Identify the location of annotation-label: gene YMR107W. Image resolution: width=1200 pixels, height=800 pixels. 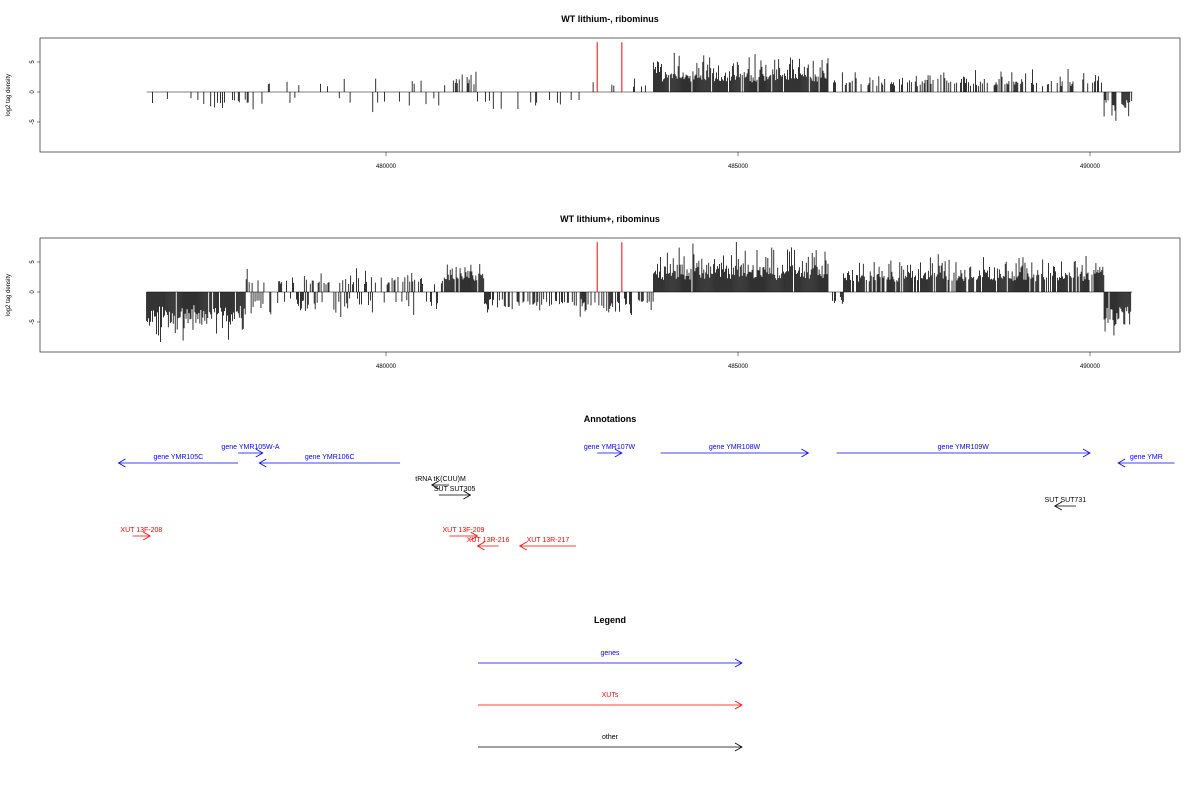
(610, 447).